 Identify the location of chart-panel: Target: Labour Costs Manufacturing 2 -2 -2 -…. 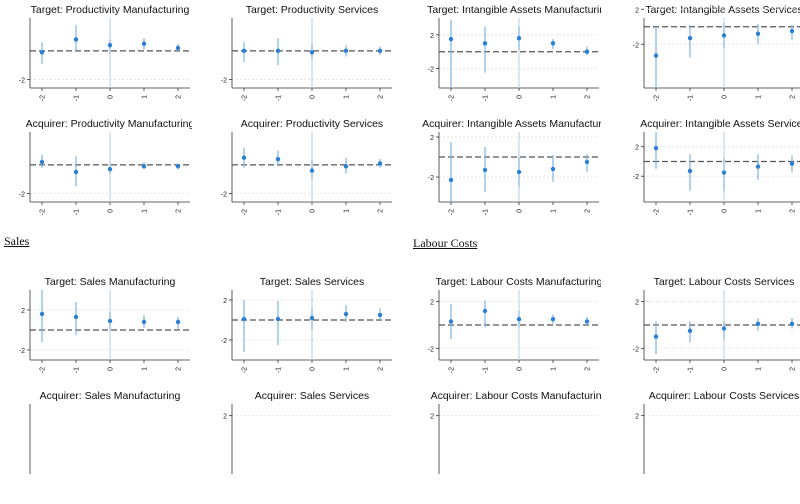
(514, 324).